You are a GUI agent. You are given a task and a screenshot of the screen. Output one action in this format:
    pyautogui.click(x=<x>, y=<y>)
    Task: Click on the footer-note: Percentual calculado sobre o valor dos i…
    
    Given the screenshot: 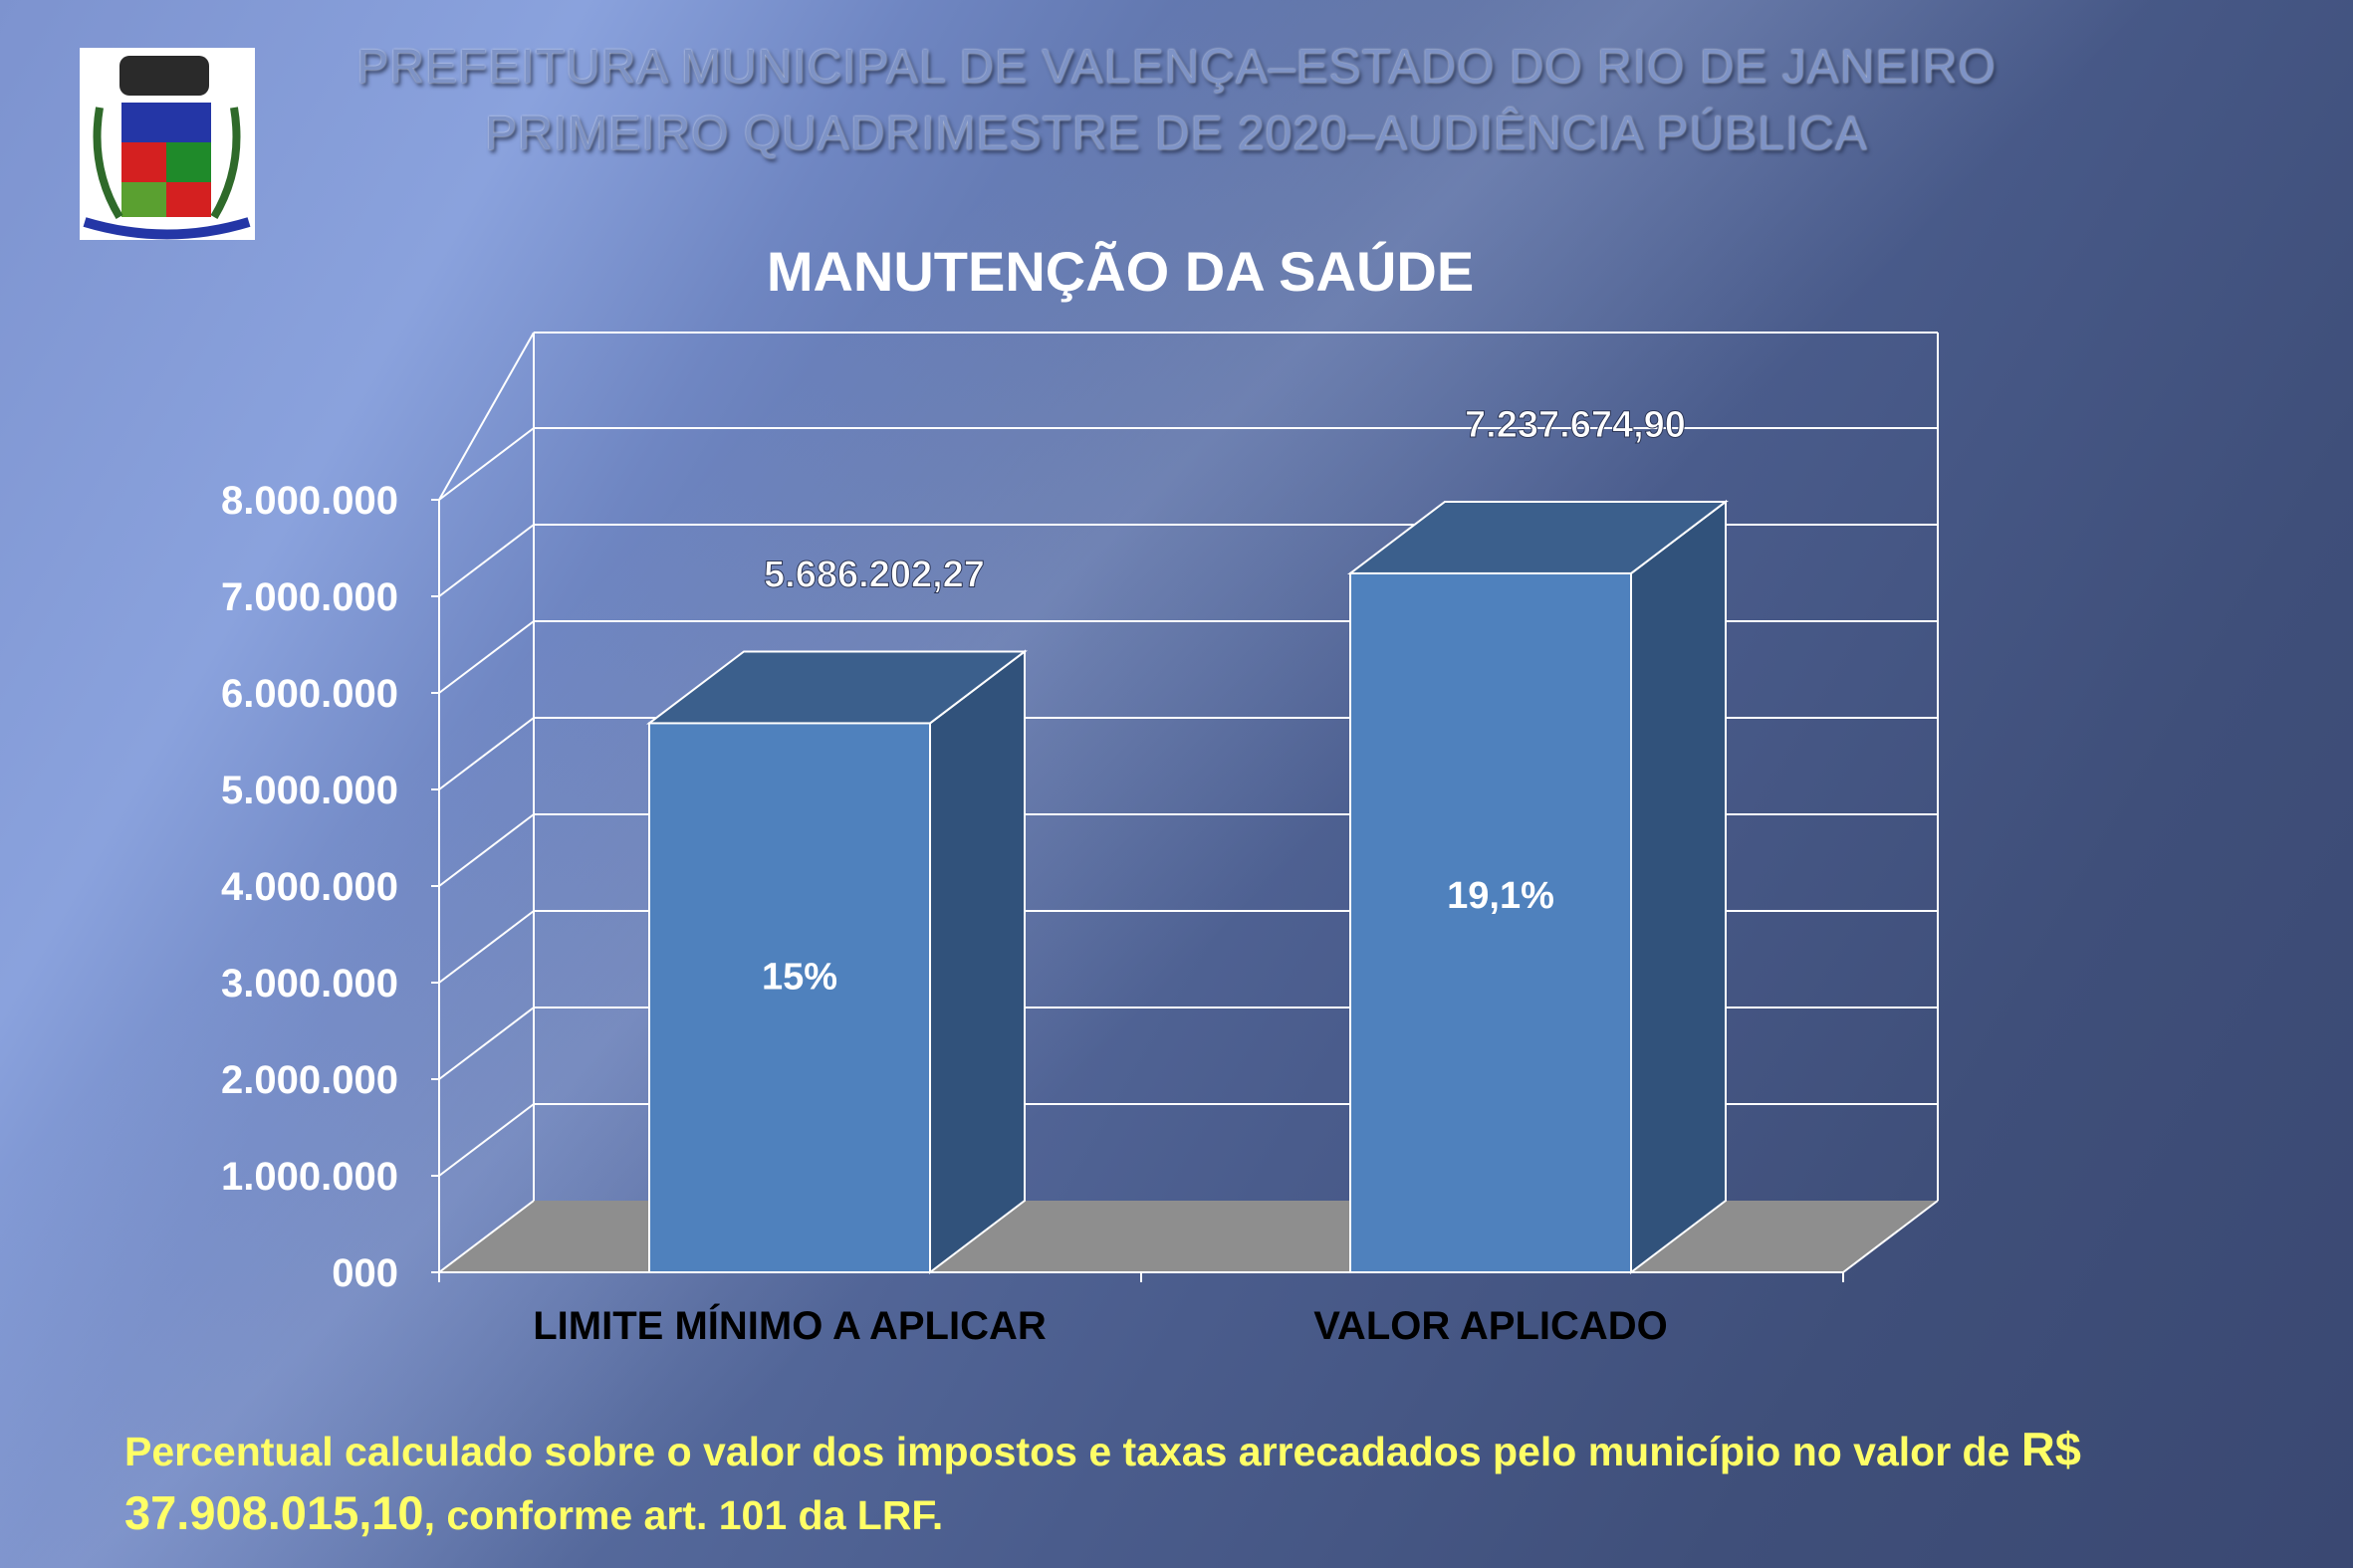 What is the action you would take?
    pyautogui.click(x=1194, y=1482)
    